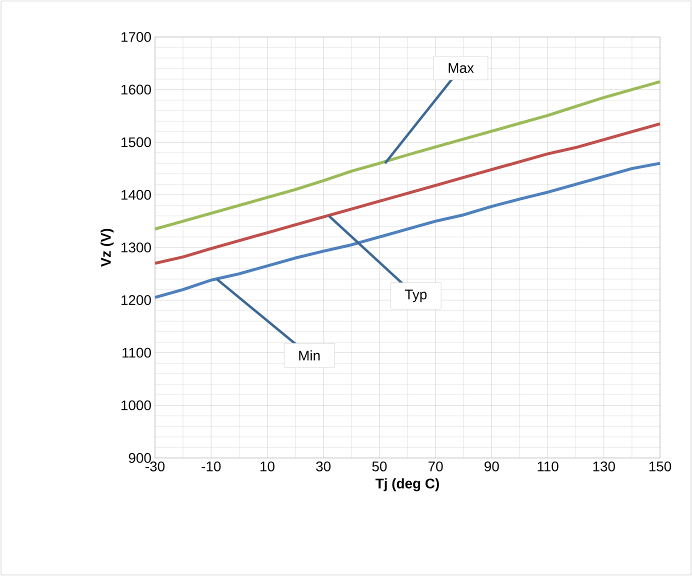 Image resolution: width=692 pixels, height=576 pixels. I want to click on x-tick-label: 10, so click(267, 466).